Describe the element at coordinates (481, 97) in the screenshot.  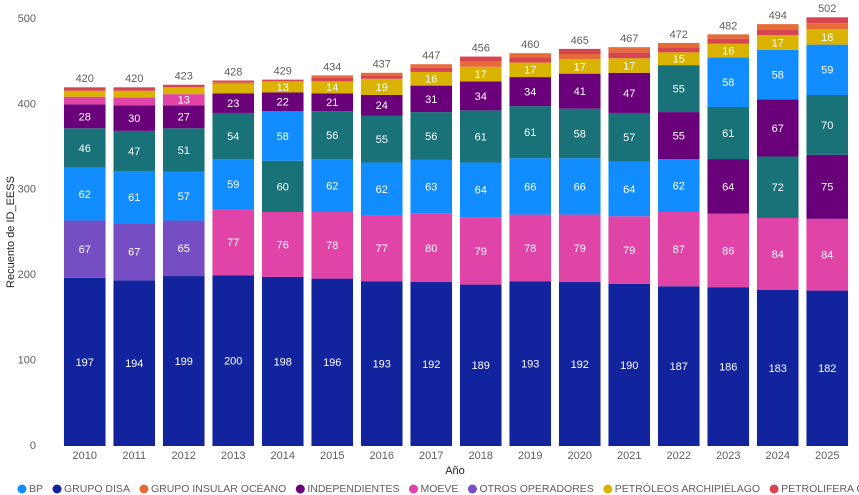
I see `data-label: 34` at that location.